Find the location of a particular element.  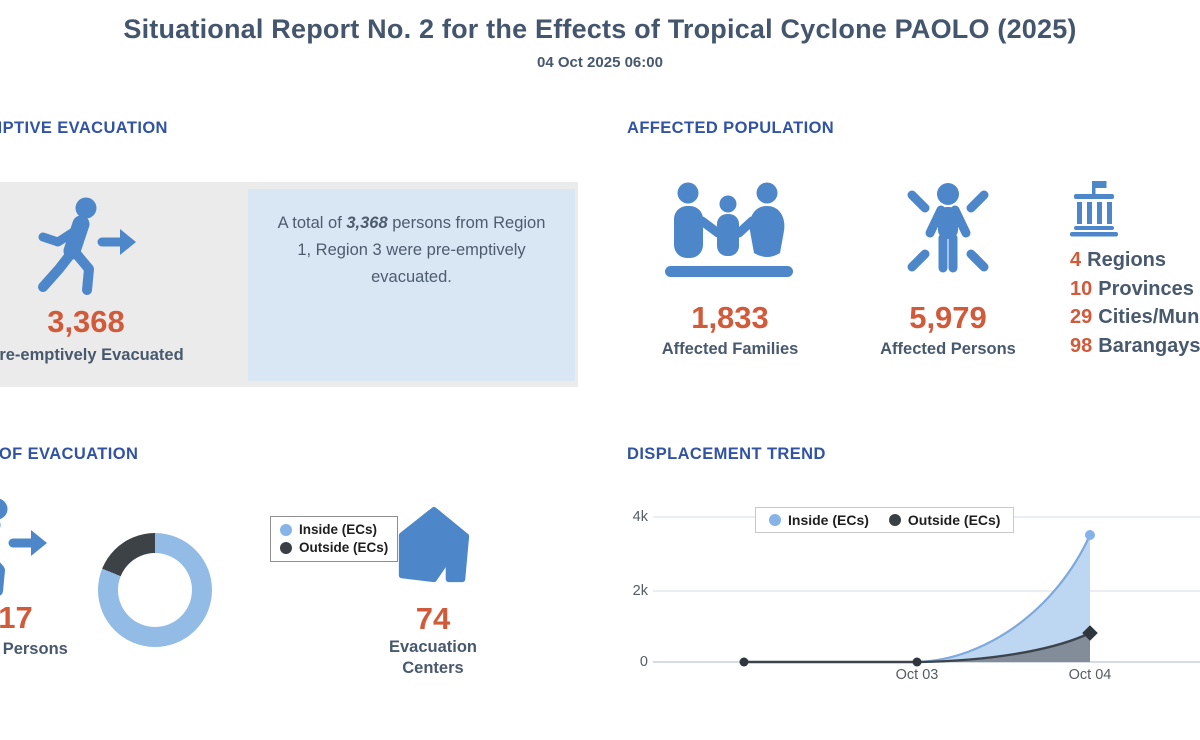

family-group-icon is located at coordinates (729, 229).